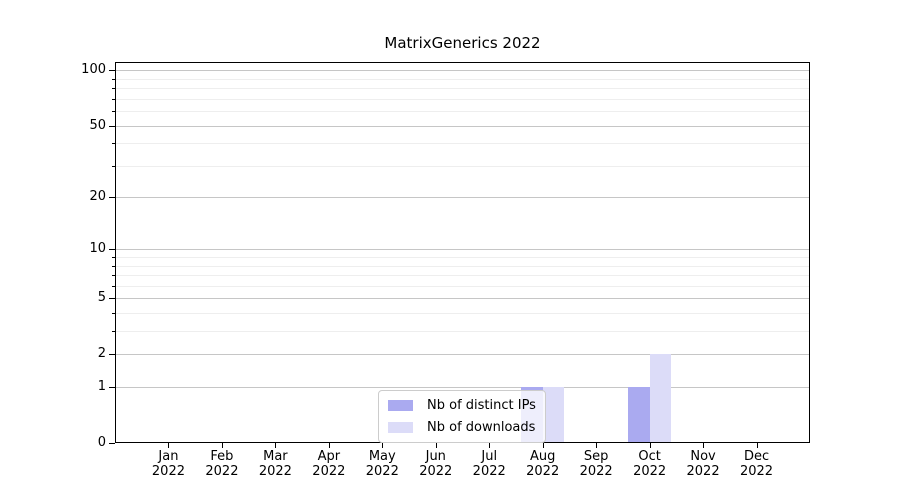 The height and width of the screenshot is (500, 900). Describe the element at coordinates (101, 298) in the screenshot. I see `y-tick-label: 5` at that location.